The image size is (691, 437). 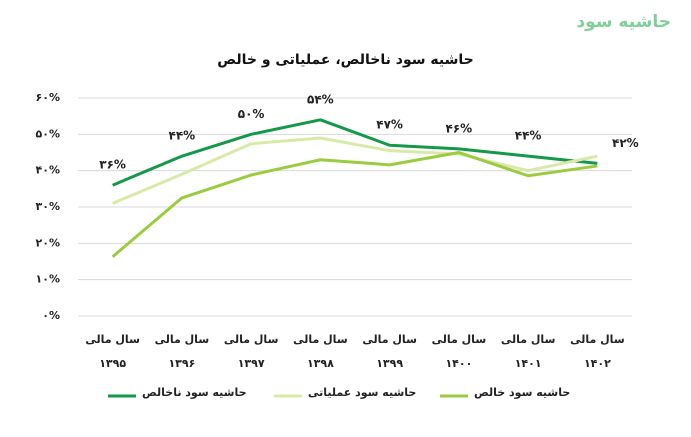 I want to click on x-tick-label: سال مالی ۱۳۹۶, so click(x=182, y=351).